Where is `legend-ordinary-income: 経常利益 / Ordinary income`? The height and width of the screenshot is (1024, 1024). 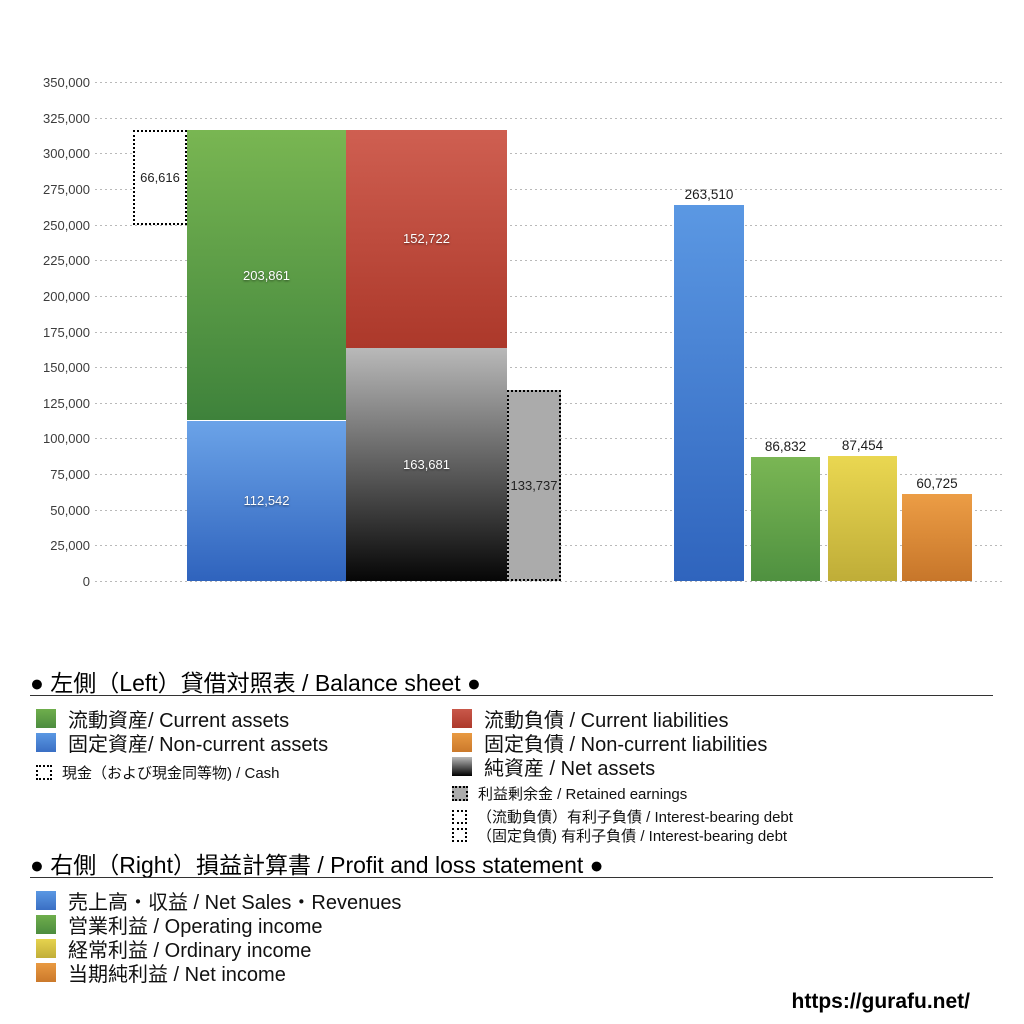 legend-ordinary-income: 経常利益 / Ordinary income is located at coordinates (218, 949).